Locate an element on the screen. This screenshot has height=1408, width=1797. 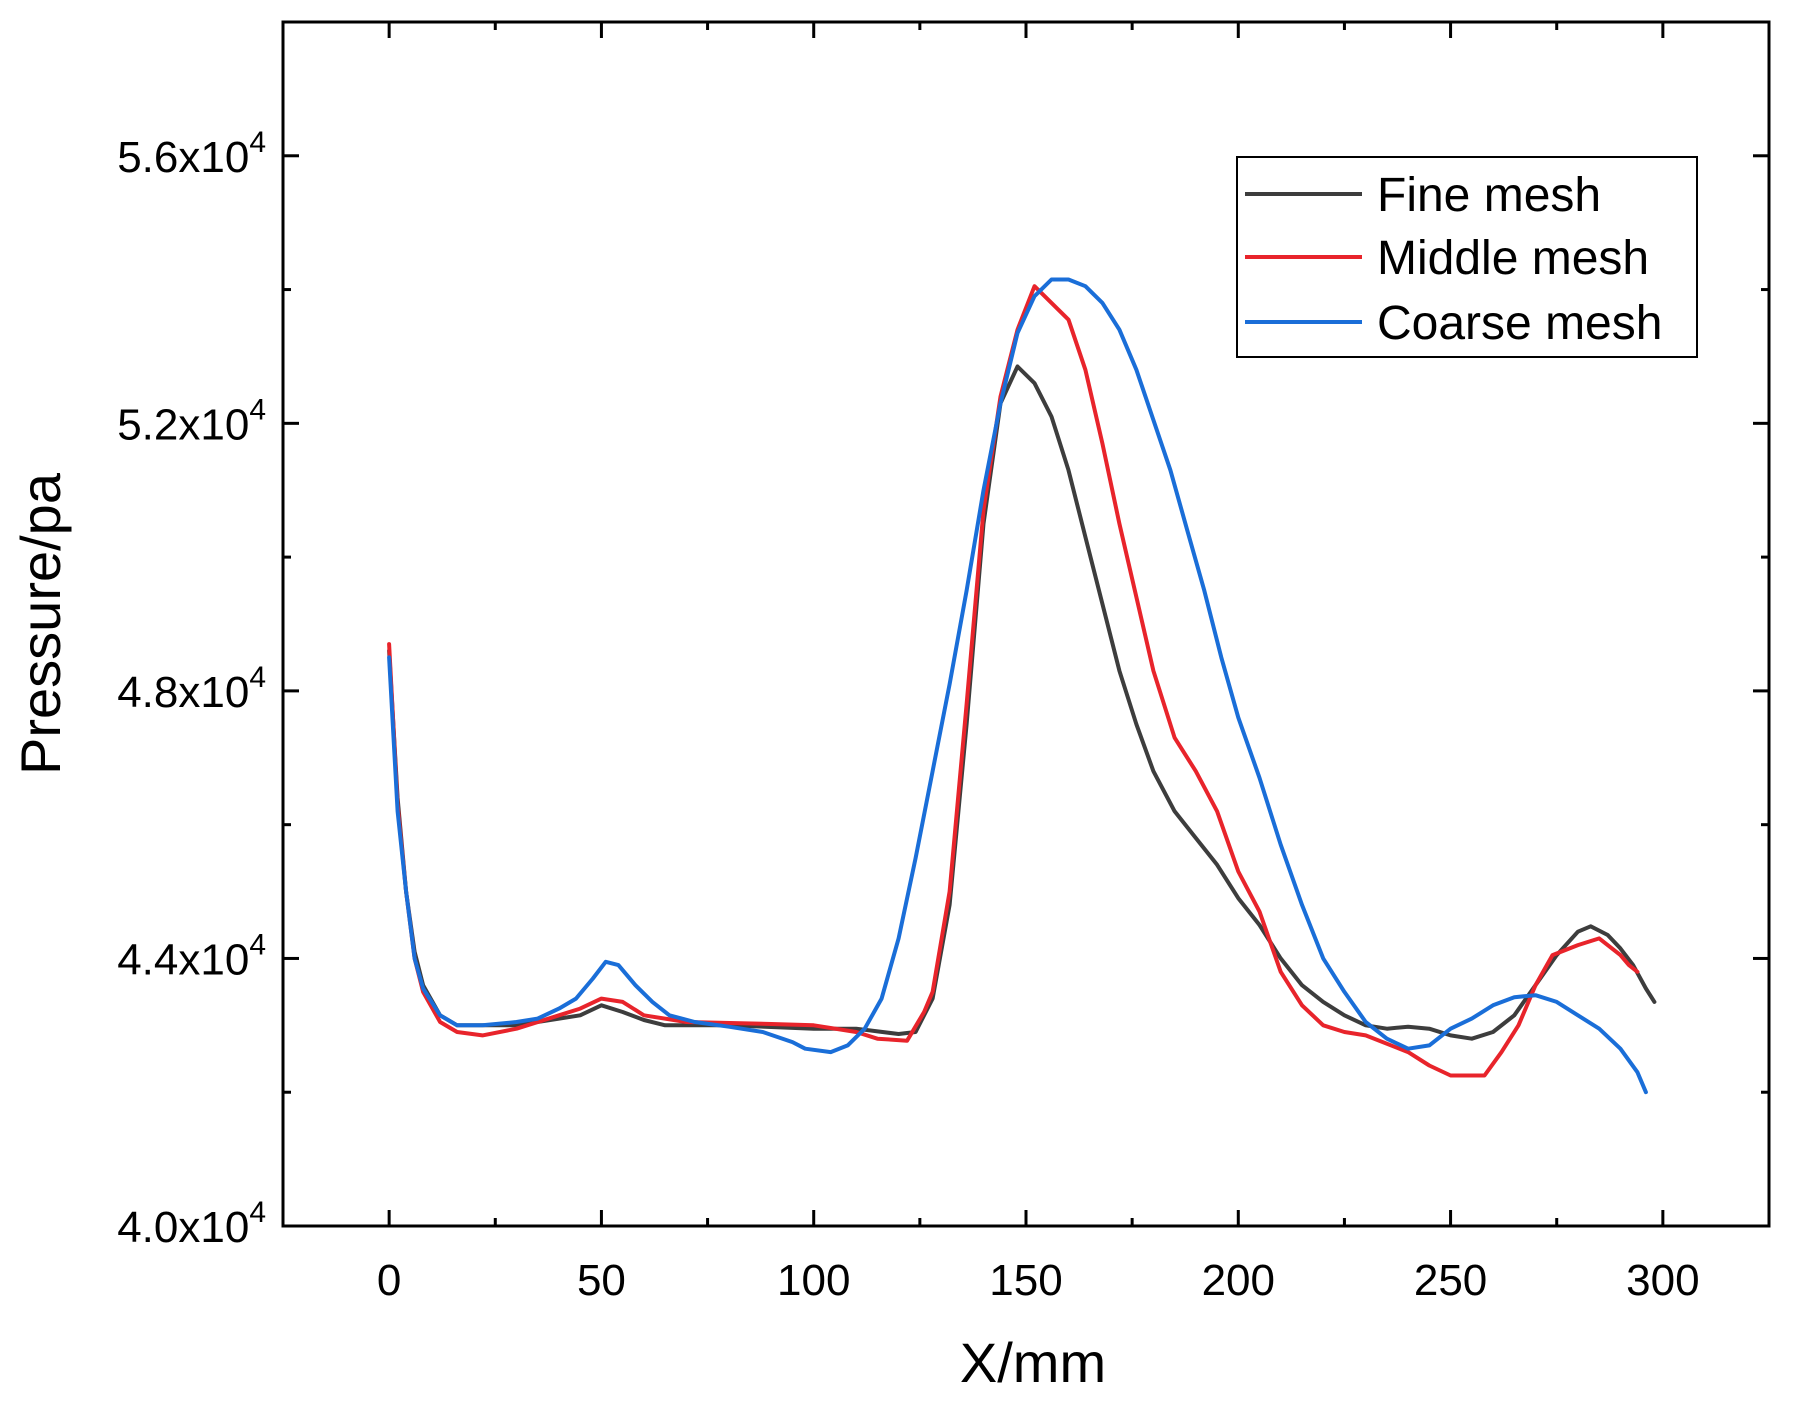
y-tick-label-48000: 4.8x10⁴ is located at coordinates (191, 689).